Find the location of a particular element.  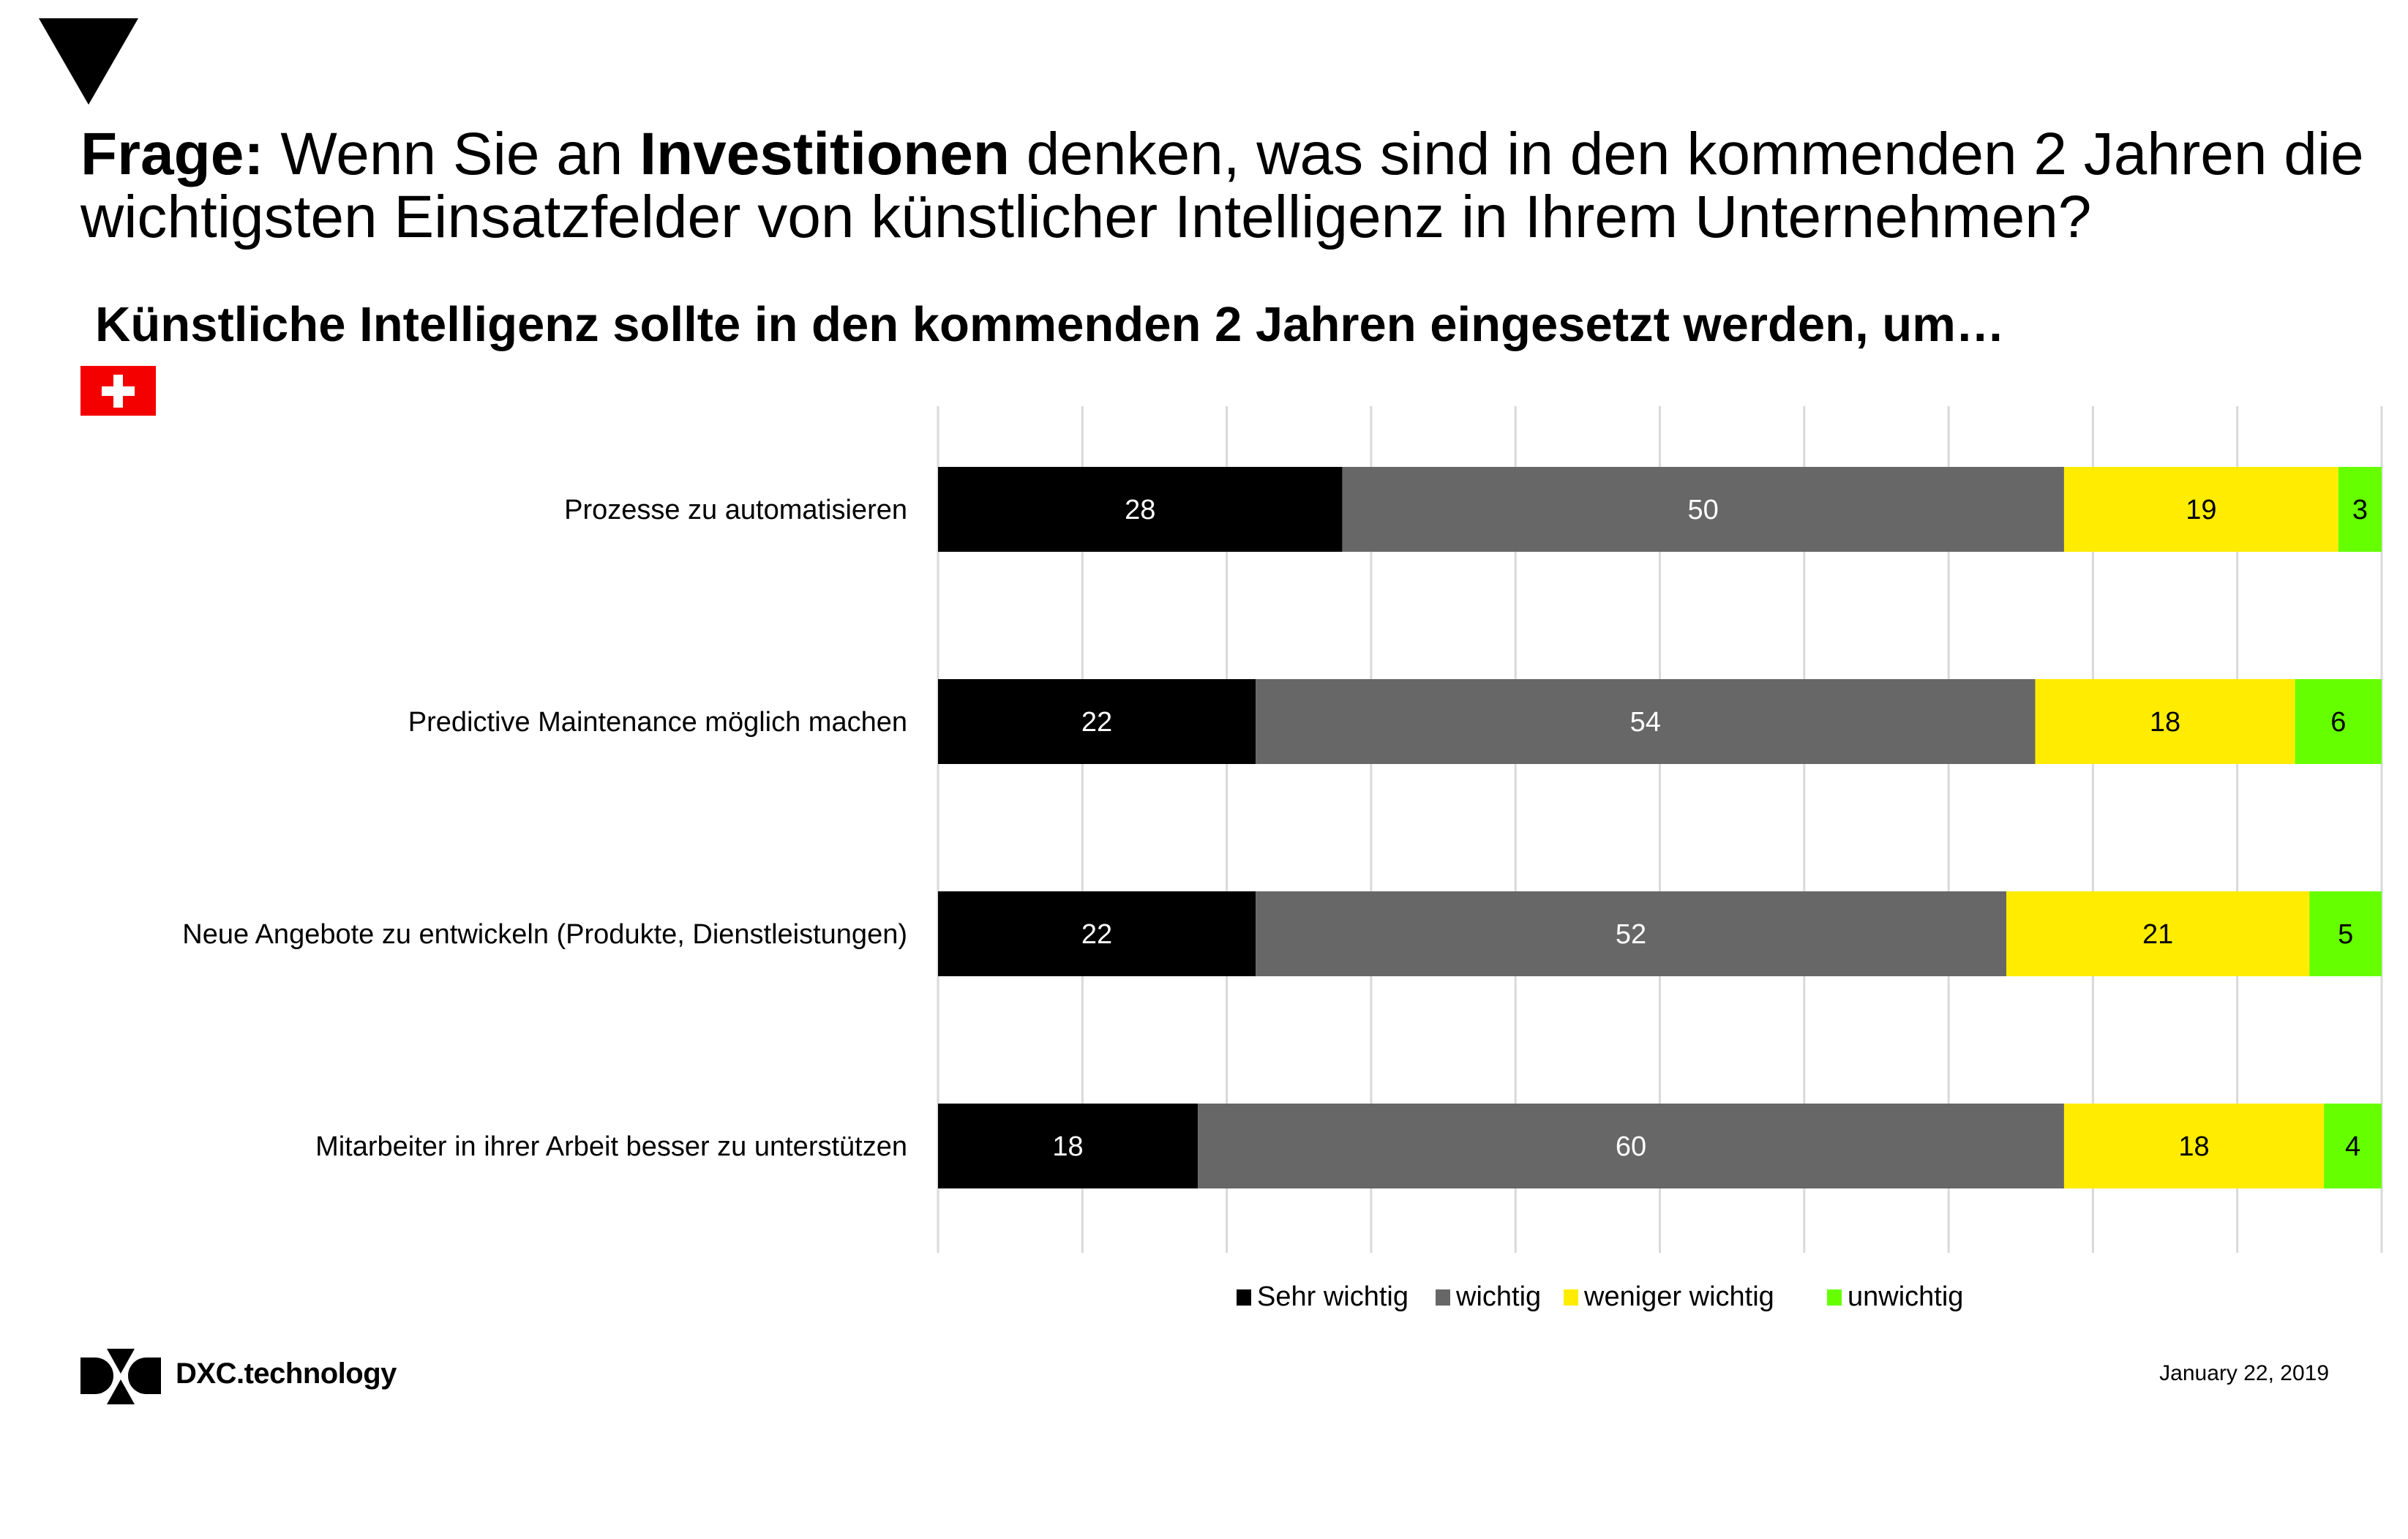

question-bold-term: Investitionen is located at coordinates (824, 154).